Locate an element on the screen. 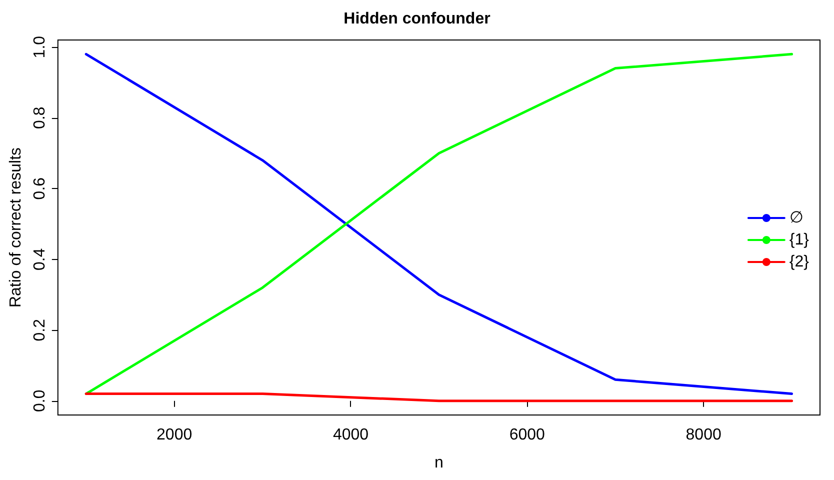  y-axis-title: Ratio of correct results is located at coordinates (16, 227).